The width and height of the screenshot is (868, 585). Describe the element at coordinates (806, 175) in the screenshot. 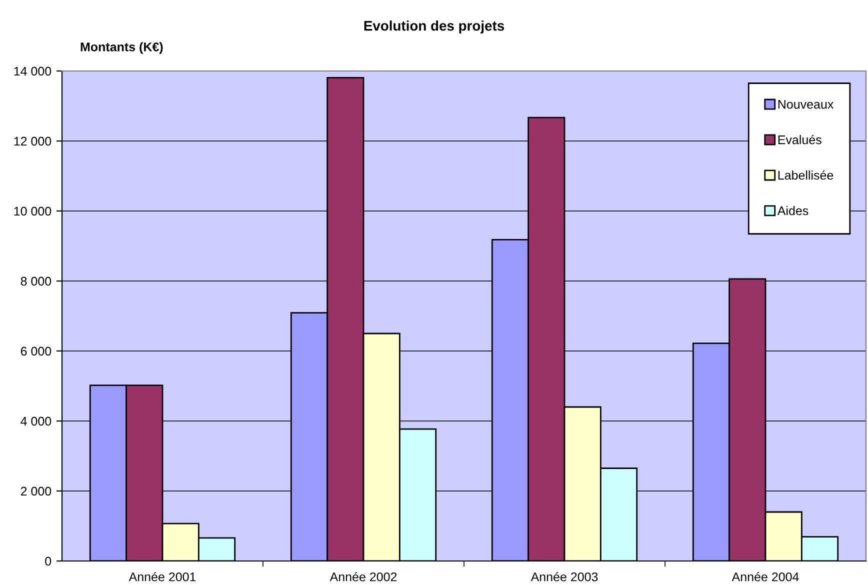

I see `legend-label: Labellisée` at that location.